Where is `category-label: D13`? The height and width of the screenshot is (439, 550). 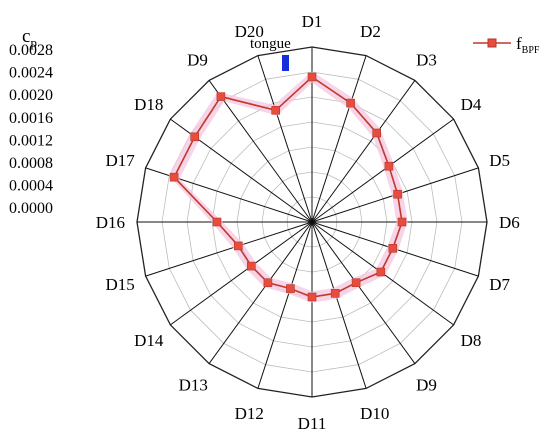
category-label: D13 is located at coordinates (193, 385).